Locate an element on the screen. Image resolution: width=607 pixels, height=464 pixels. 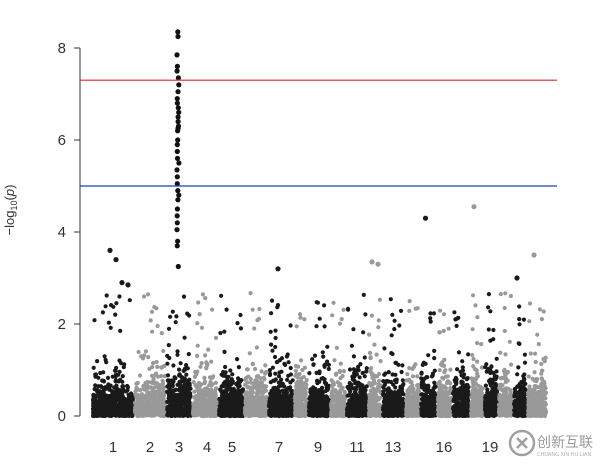
chrom-10-points is located at coordinates (338, 359).